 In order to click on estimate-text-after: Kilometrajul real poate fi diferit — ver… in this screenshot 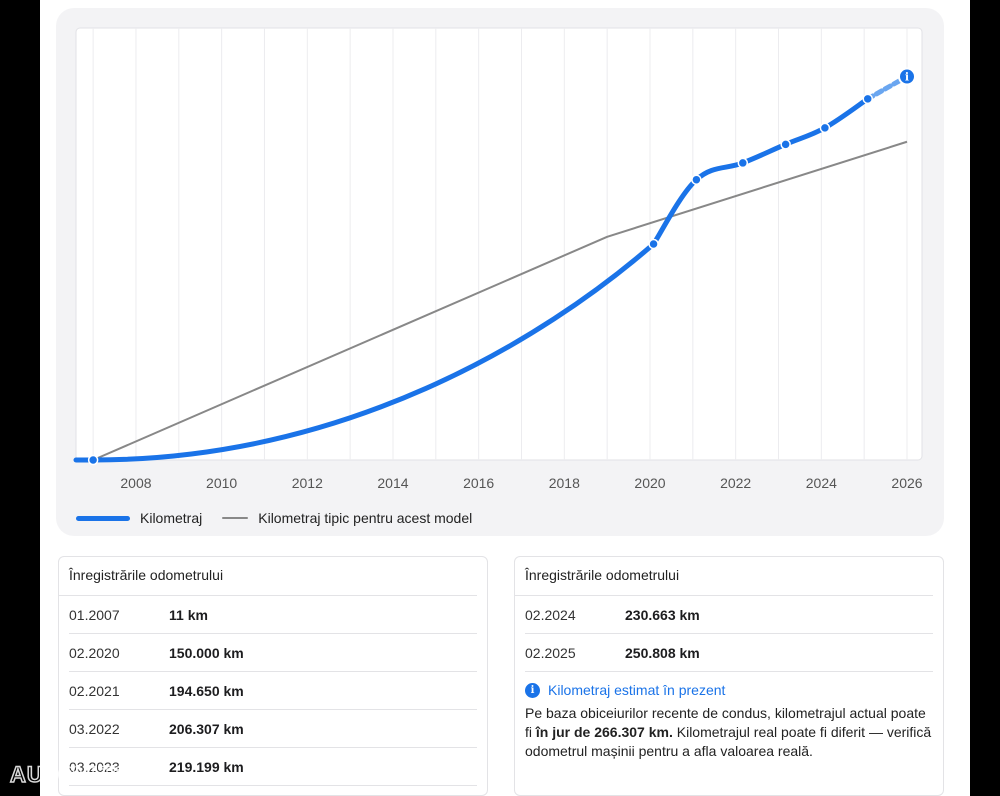, I will do `click(728, 741)`.